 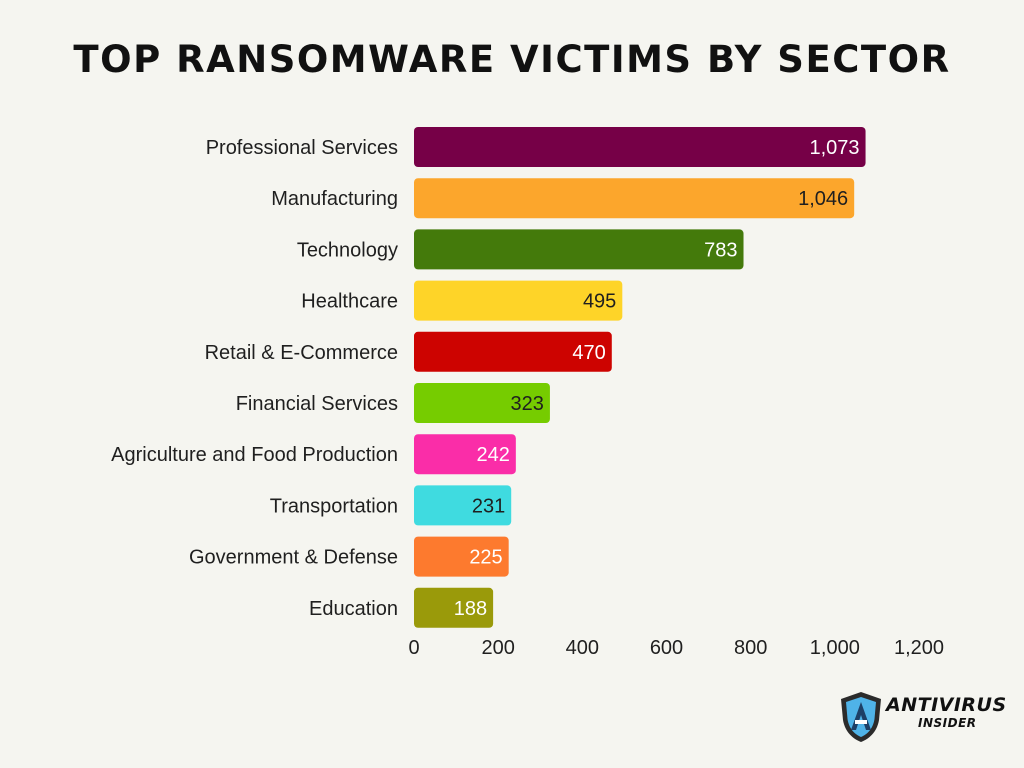 What do you see at coordinates (301, 353) in the screenshot?
I see `category-label: Retail & E-Commerce` at bounding box center [301, 353].